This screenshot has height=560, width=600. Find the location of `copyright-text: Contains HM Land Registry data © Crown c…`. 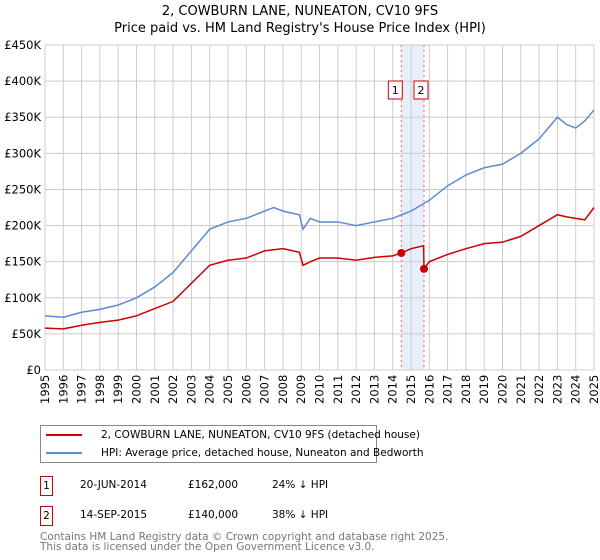

copyright-text: Contains HM Land Registry data © Crown c… is located at coordinates (244, 537).